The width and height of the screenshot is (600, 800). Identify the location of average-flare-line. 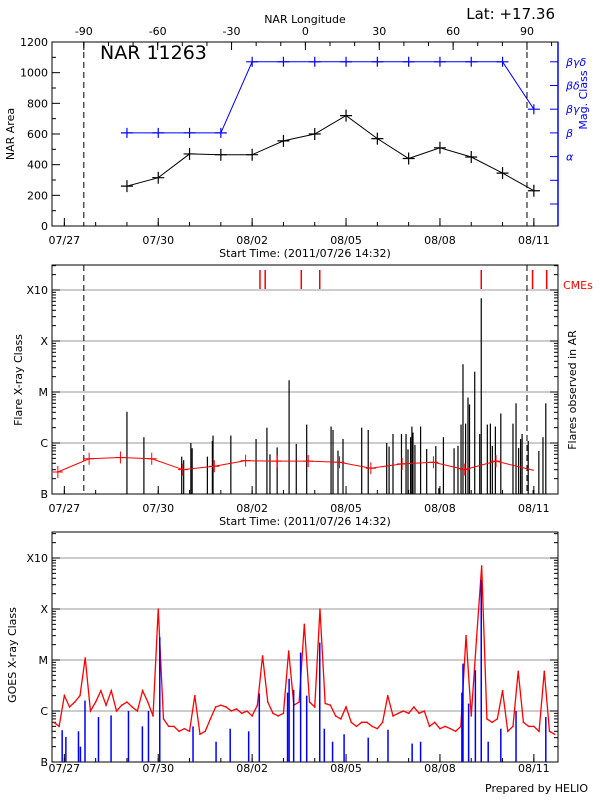
(295, 464).